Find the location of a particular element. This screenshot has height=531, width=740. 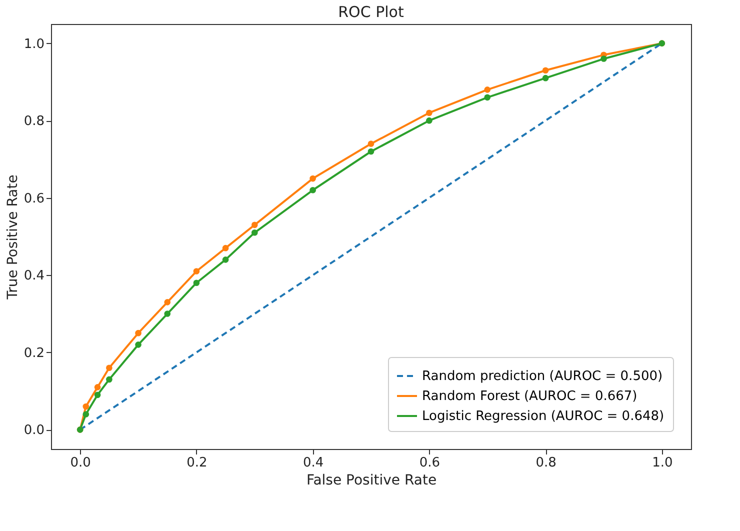

x-tick-label: 0.0 is located at coordinates (80, 463).